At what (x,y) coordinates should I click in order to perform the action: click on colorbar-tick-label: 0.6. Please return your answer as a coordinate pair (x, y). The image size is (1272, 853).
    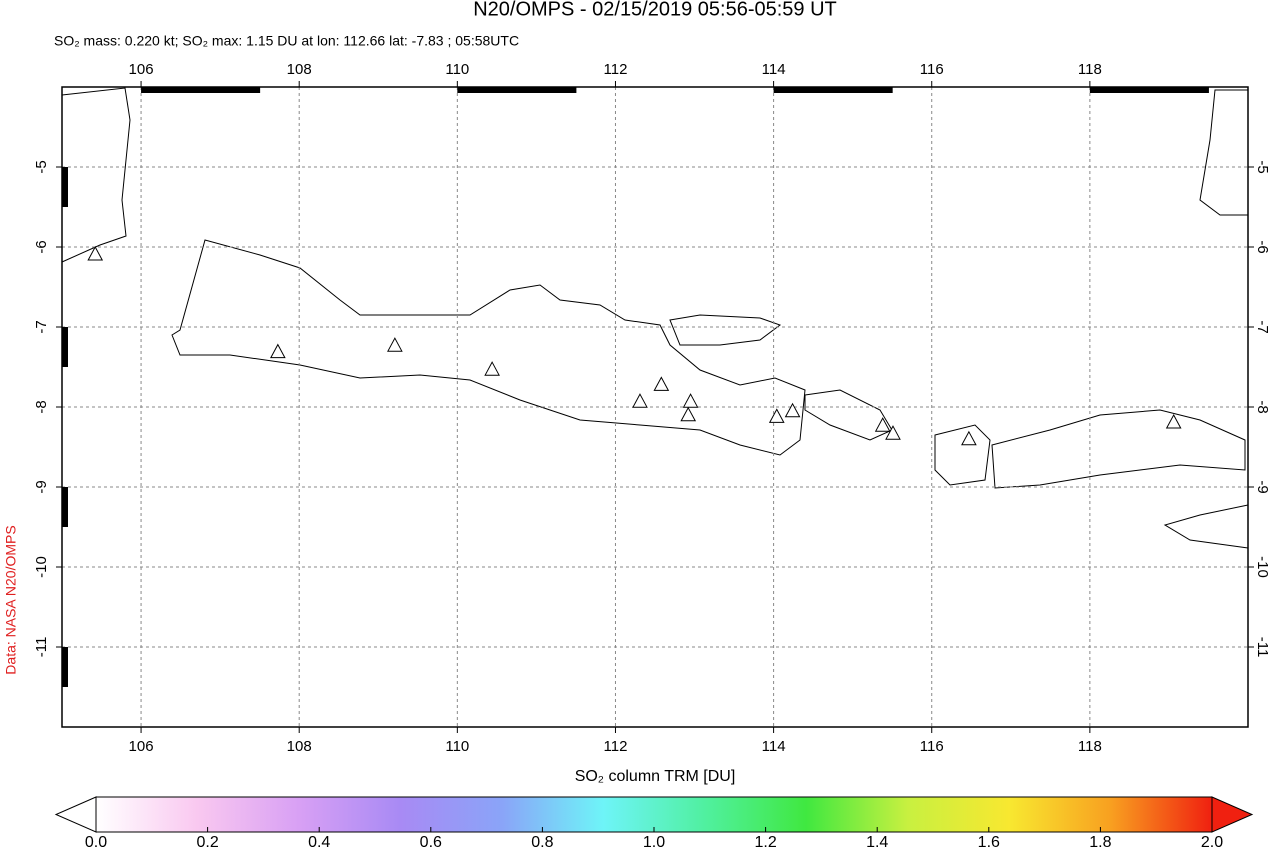
    Looking at the image, I should click on (431, 842).